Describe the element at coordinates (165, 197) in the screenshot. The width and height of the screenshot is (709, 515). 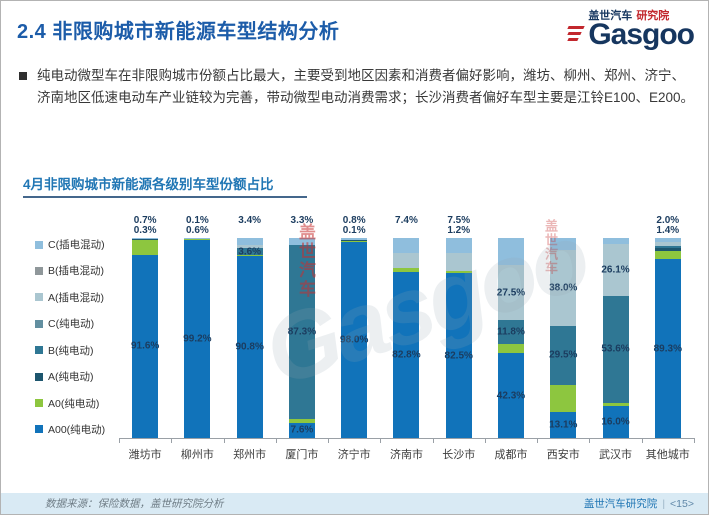
I see `chart-title-rule` at that location.